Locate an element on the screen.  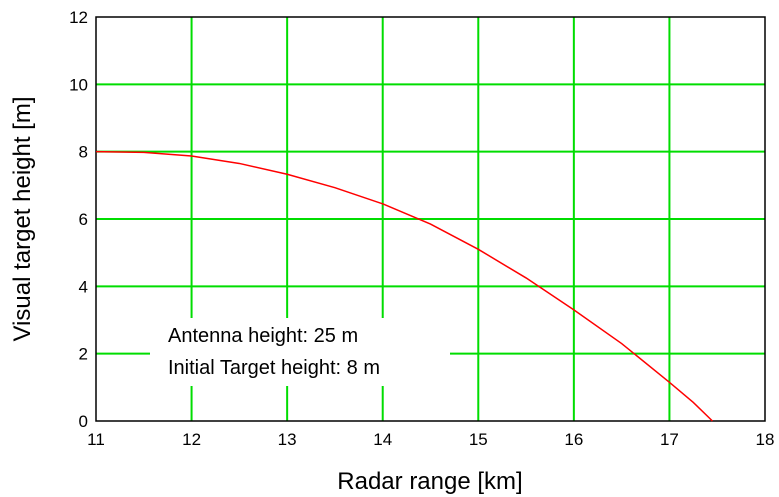
y-tick-label: 8 is located at coordinates (83, 152).